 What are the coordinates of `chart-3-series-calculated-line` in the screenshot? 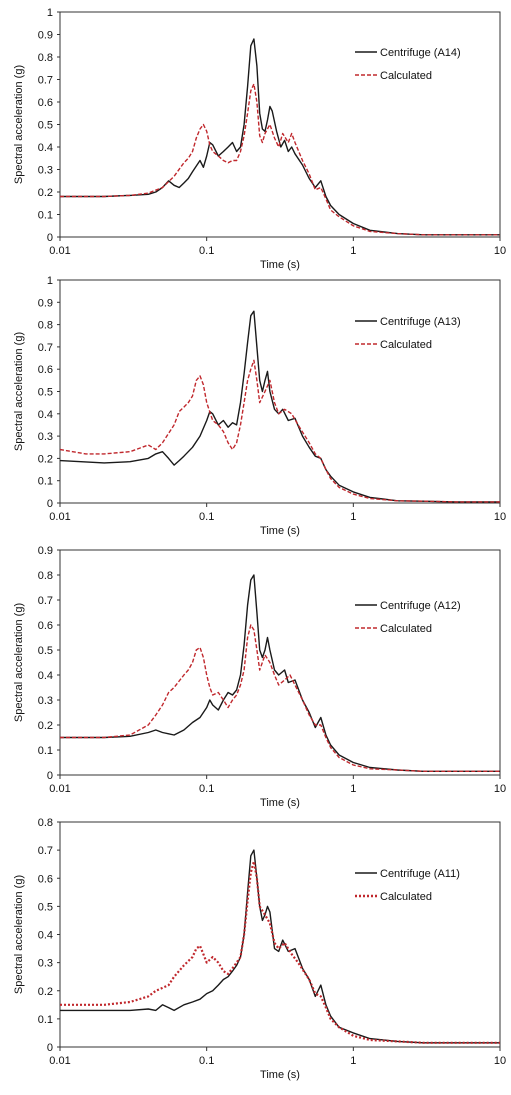 It's located at (280, 698).